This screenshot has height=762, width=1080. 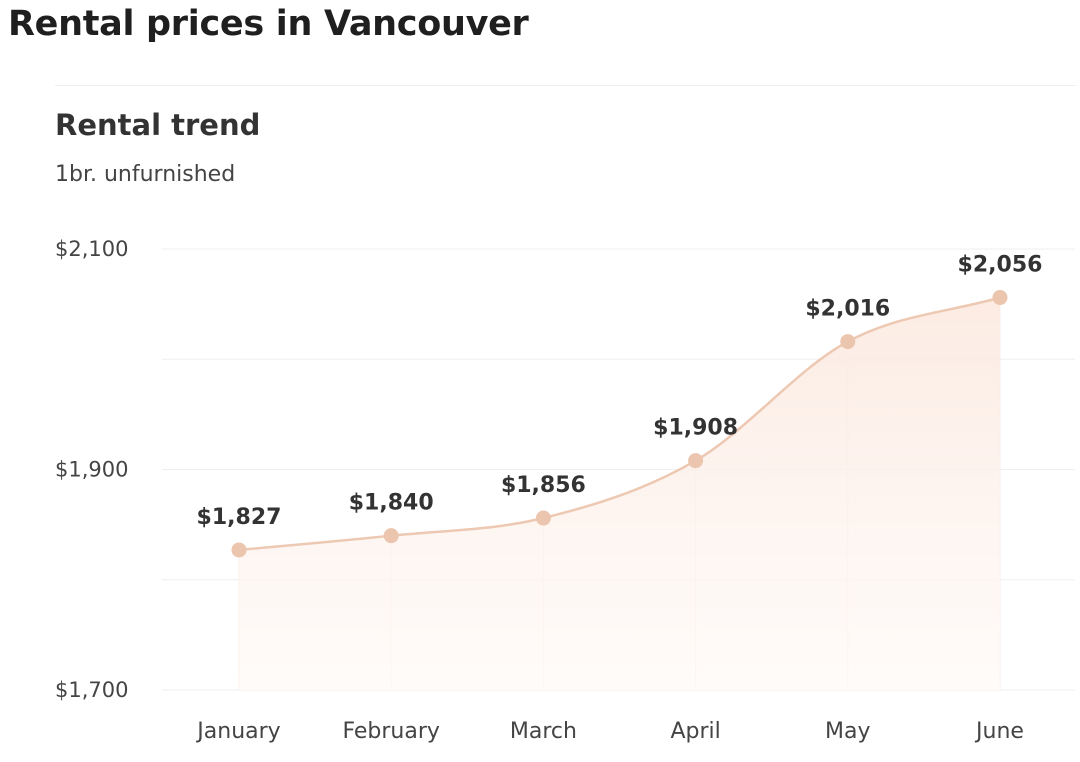 I want to click on chart-subtitle: 1br. unfurnished, so click(x=145, y=174).